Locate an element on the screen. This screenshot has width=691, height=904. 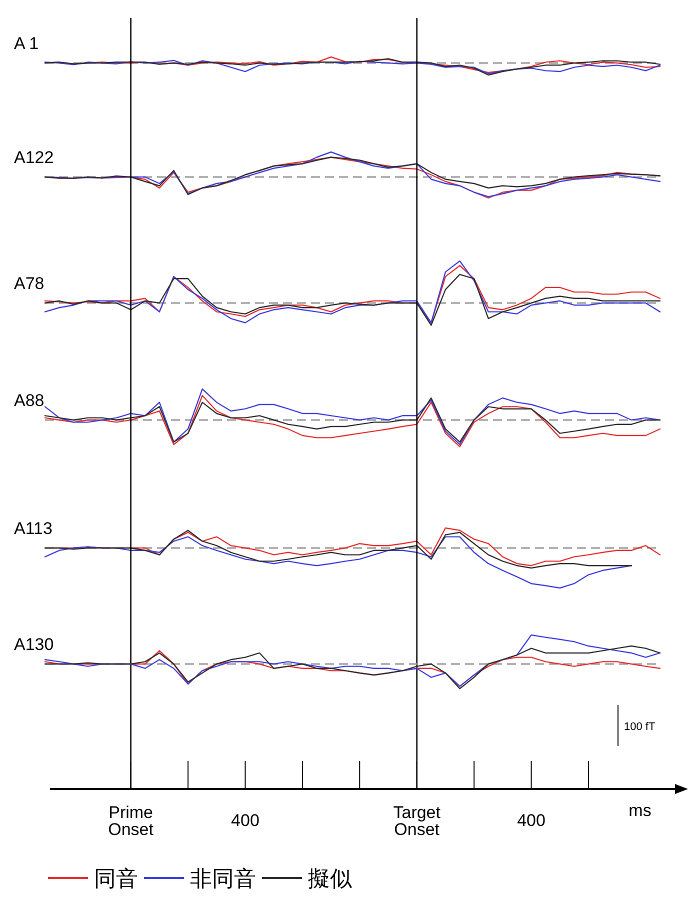
x-tick-label: Target Onset is located at coordinates (417, 821).